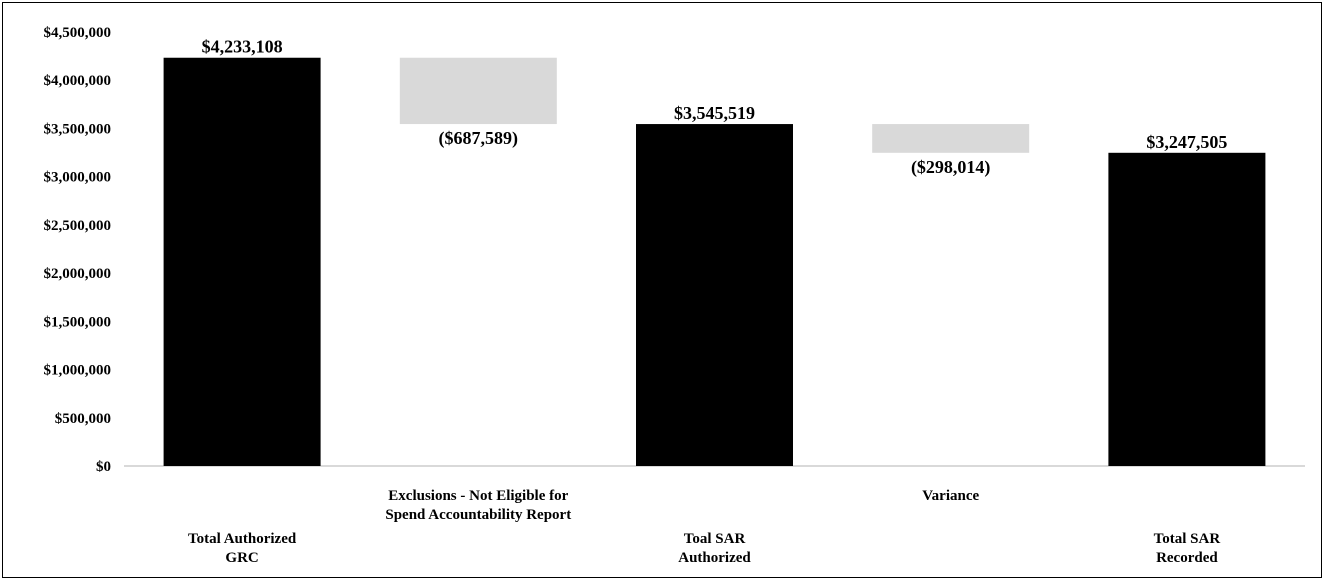 This screenshot has width=1326, height=582. What do you see at coordinates (714, 558) in the screenshot?
I see `category-label: Authorized` at bounding box center [714, 558].